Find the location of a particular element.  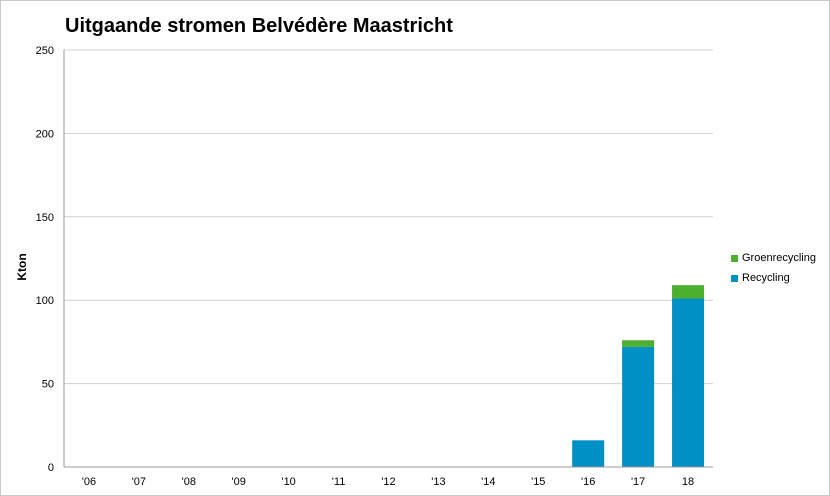

x-tick-label: '13 is located at coordinates (438, 482).